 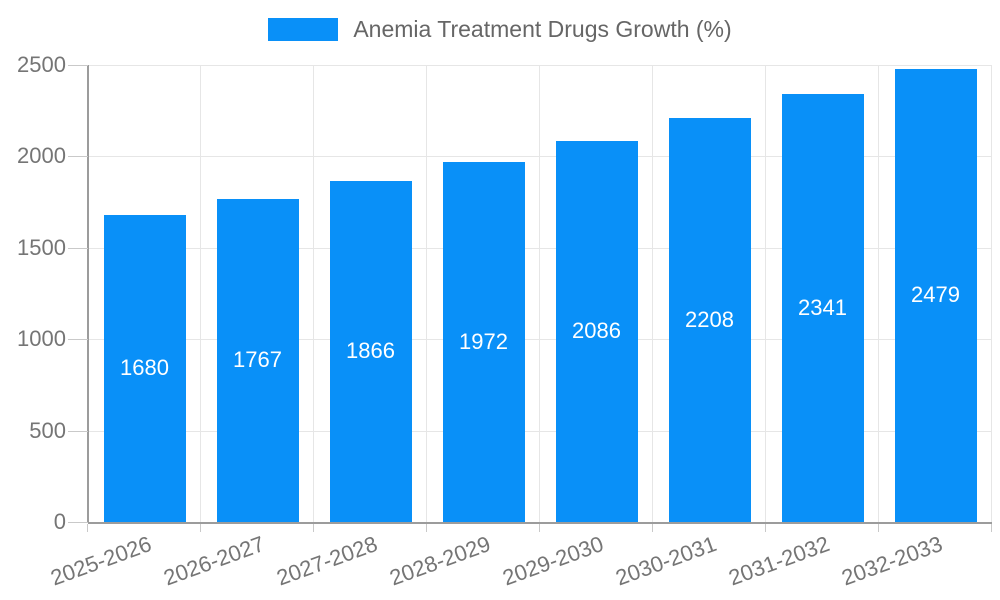 What do you see at coordinates (41, 156) in the screenshot?
I see `y-tick-label: 2000` at bounding box center [41, 156].